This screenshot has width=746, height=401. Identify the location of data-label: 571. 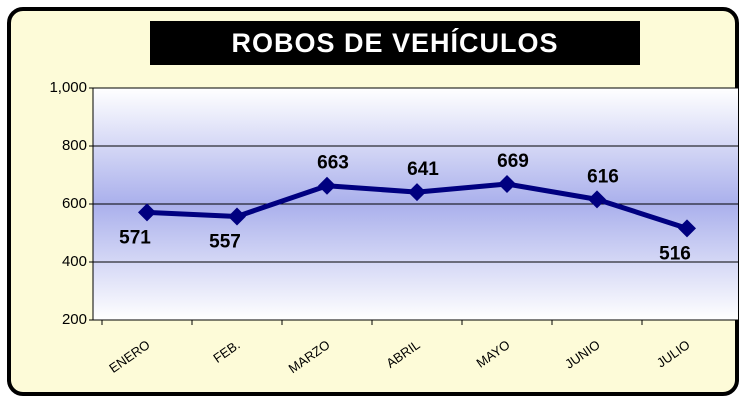
(135, 237).